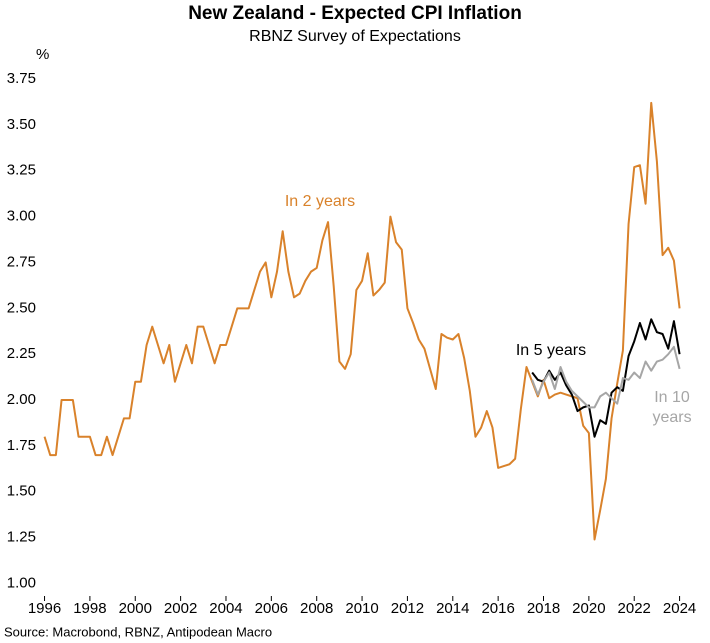  What do you see at coordinates (316, 608) in the screenshot?
I see `x-tick-label: 2008` at bounding box center [316, 608].